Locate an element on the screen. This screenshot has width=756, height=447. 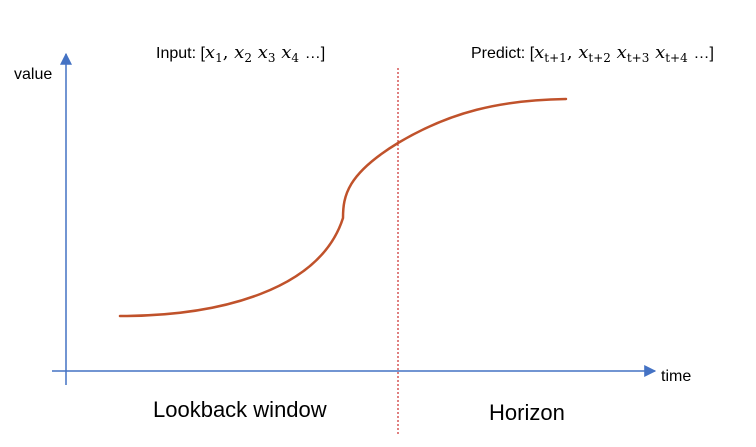
y-axis-label: value is located at coordinates (33, 74).